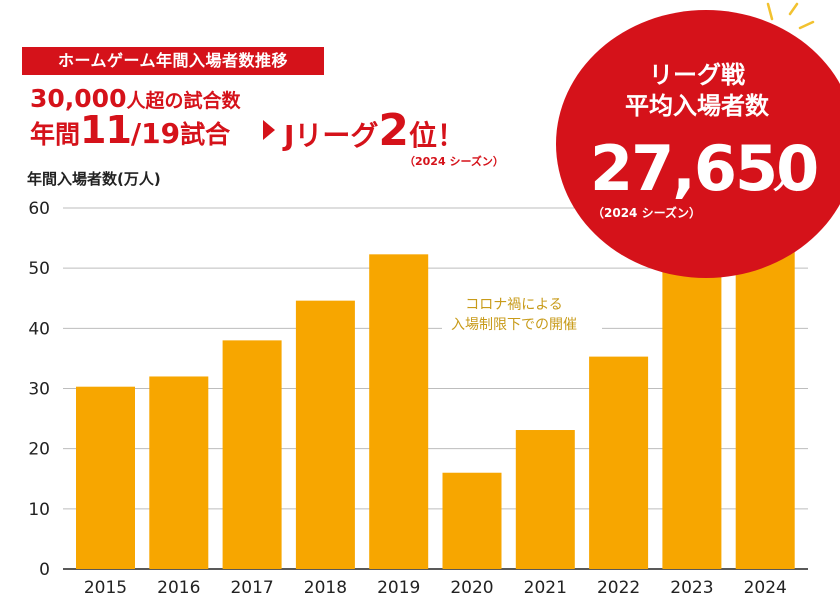 Image resolution: width=840 pixels, height=611 pixels. Describe the element at coordinates (514, 305) in the screenshot. I see `covid-annotation-line: コロナ禍による` at that location.